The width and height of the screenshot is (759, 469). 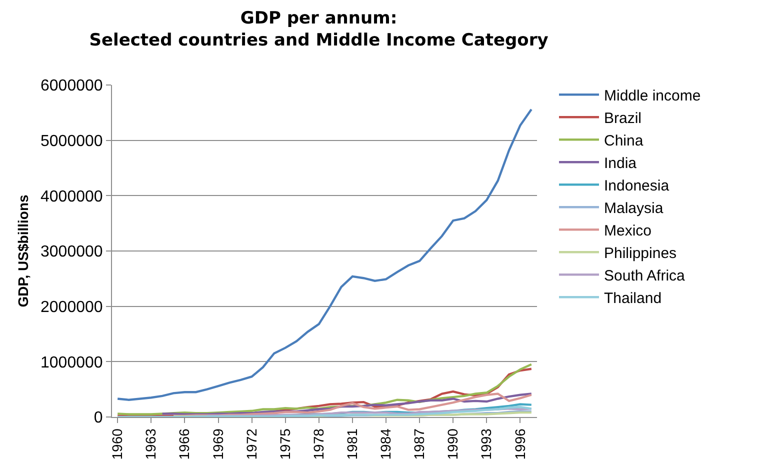 What do you see at coordinates (184, 444) in the screenshot?
I see `x-tick-label: 1966` at bounding box center [184, 444].